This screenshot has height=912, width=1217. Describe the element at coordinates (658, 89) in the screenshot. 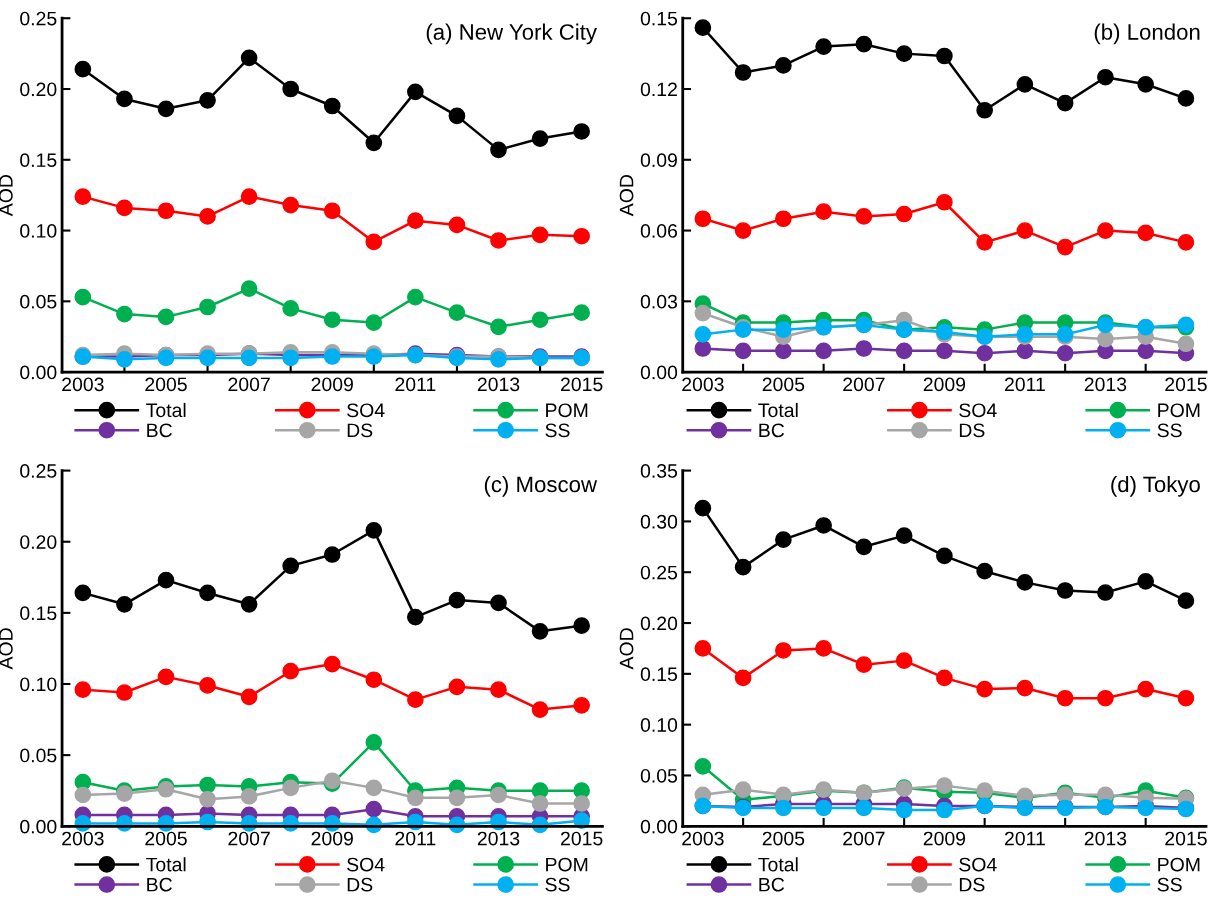

I see `y-tick-label: 0.12` at that location.